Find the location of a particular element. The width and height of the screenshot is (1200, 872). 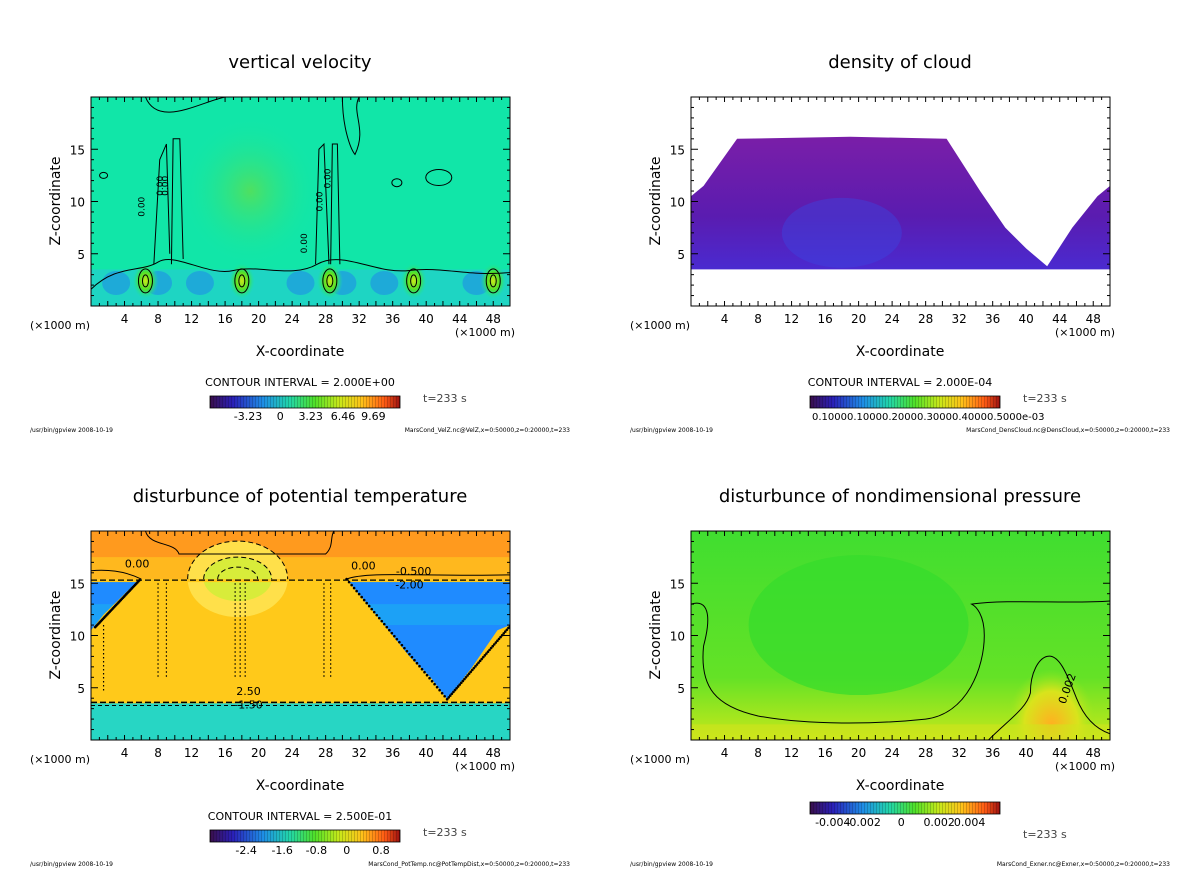

contour-label: -2.00 is located at coordinates (409, 584).